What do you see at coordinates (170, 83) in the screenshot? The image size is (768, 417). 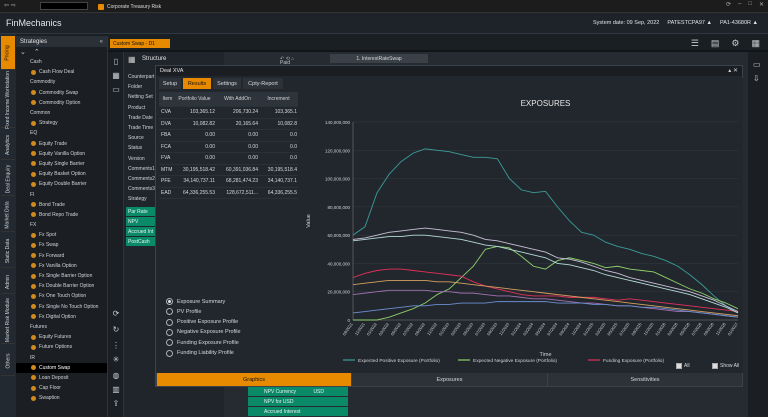 I see `tab-setup: Setup` at bounding box center [170, 83].